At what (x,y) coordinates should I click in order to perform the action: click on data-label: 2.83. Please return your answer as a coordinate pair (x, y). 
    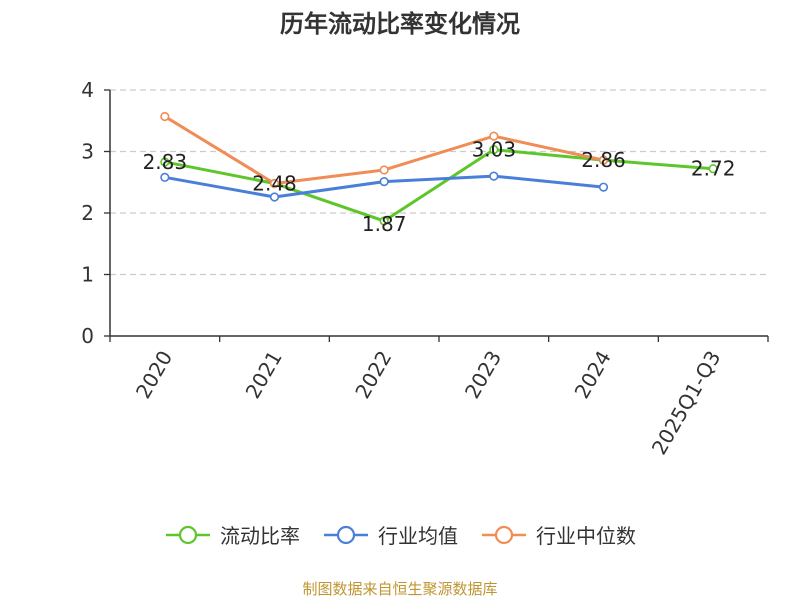
    Looking at the image, I should click on (165, 162).